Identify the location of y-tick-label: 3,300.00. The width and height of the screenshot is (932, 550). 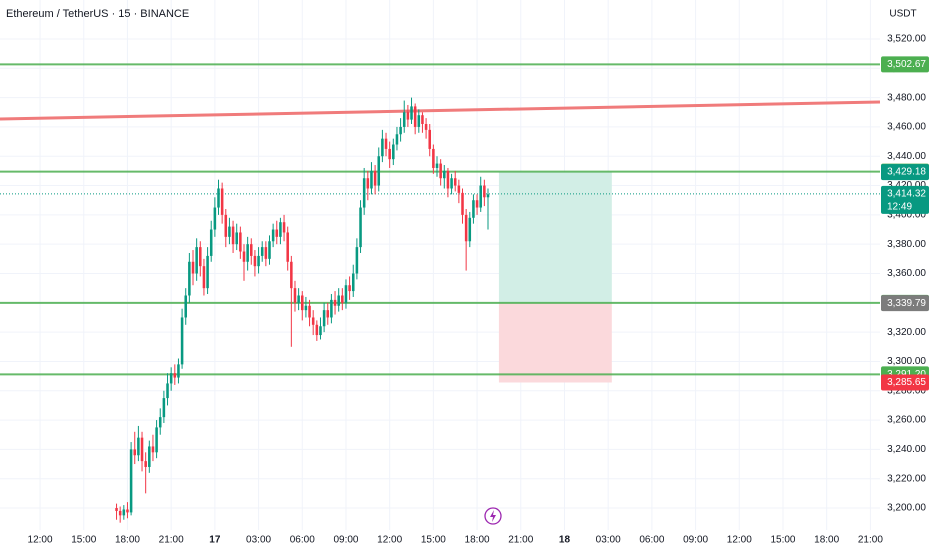
(906, 361).